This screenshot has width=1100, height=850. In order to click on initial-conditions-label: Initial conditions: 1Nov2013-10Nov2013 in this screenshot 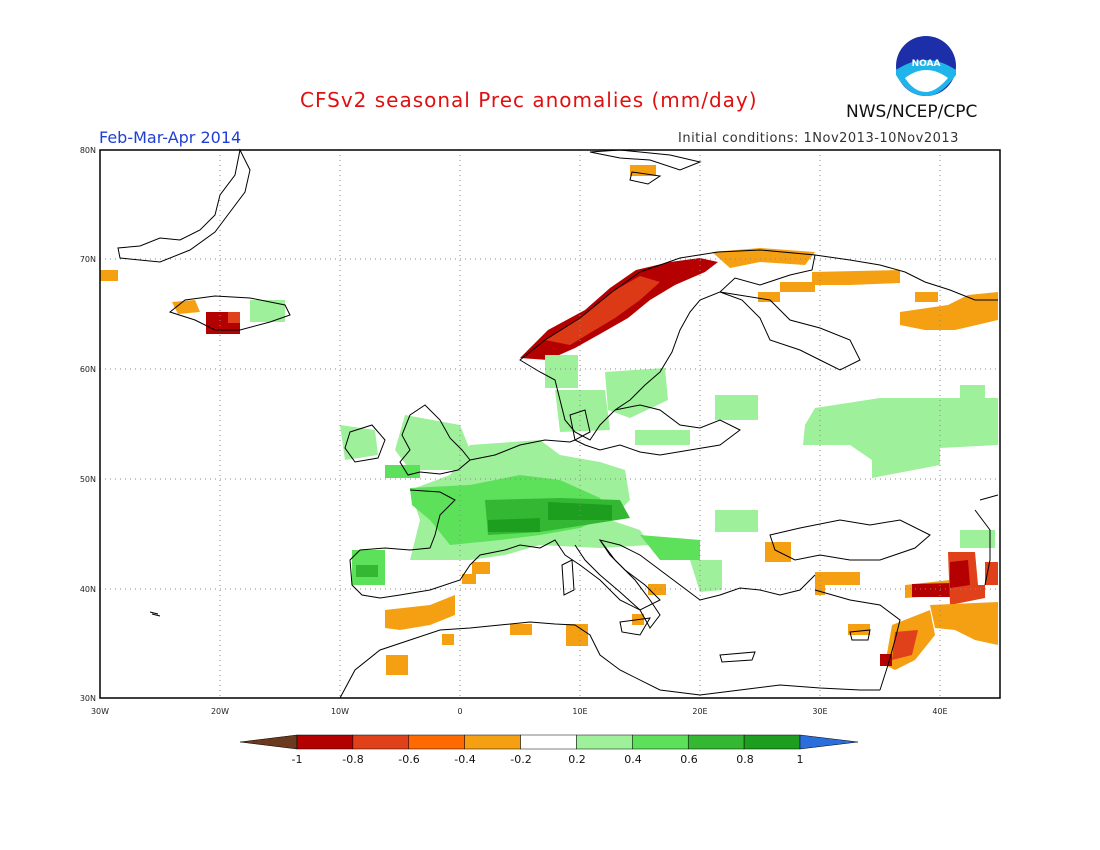, I will do `click(818, 138)`.